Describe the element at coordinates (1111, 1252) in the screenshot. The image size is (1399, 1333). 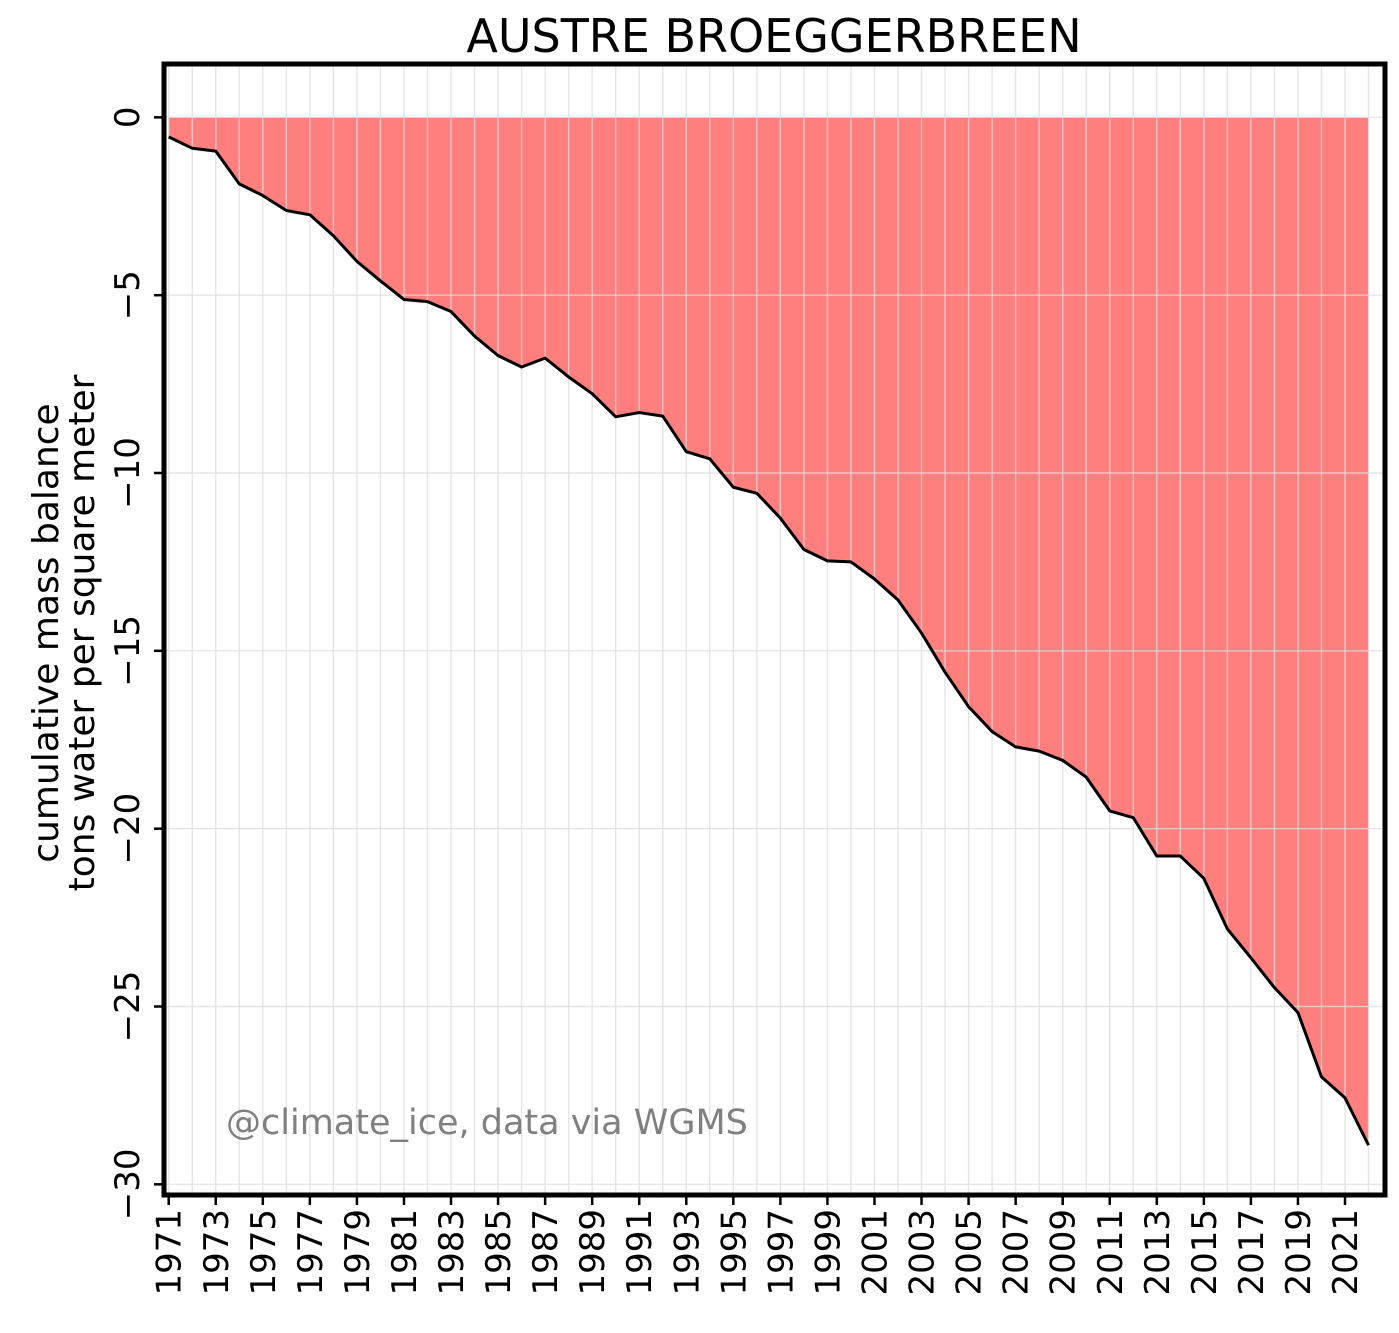
I see `x-tick-label: 2011` at that location.